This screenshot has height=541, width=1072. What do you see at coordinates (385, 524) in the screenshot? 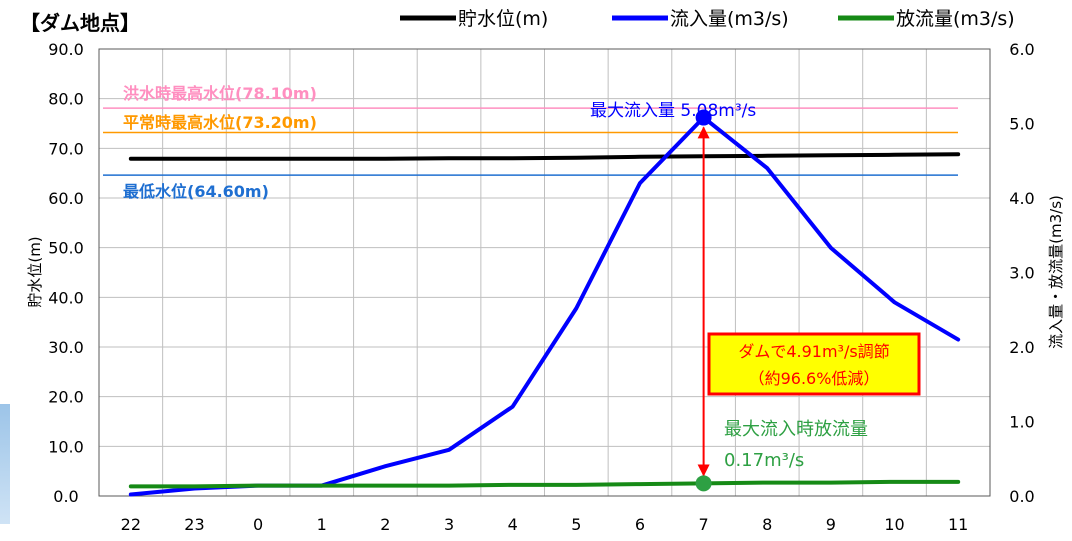
I see `x-tick-label: 2` at bounding box center [385, 524].